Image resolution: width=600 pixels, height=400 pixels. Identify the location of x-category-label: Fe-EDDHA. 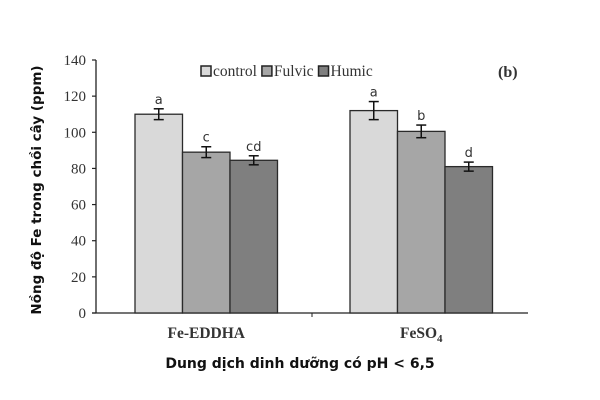
(207, 333).